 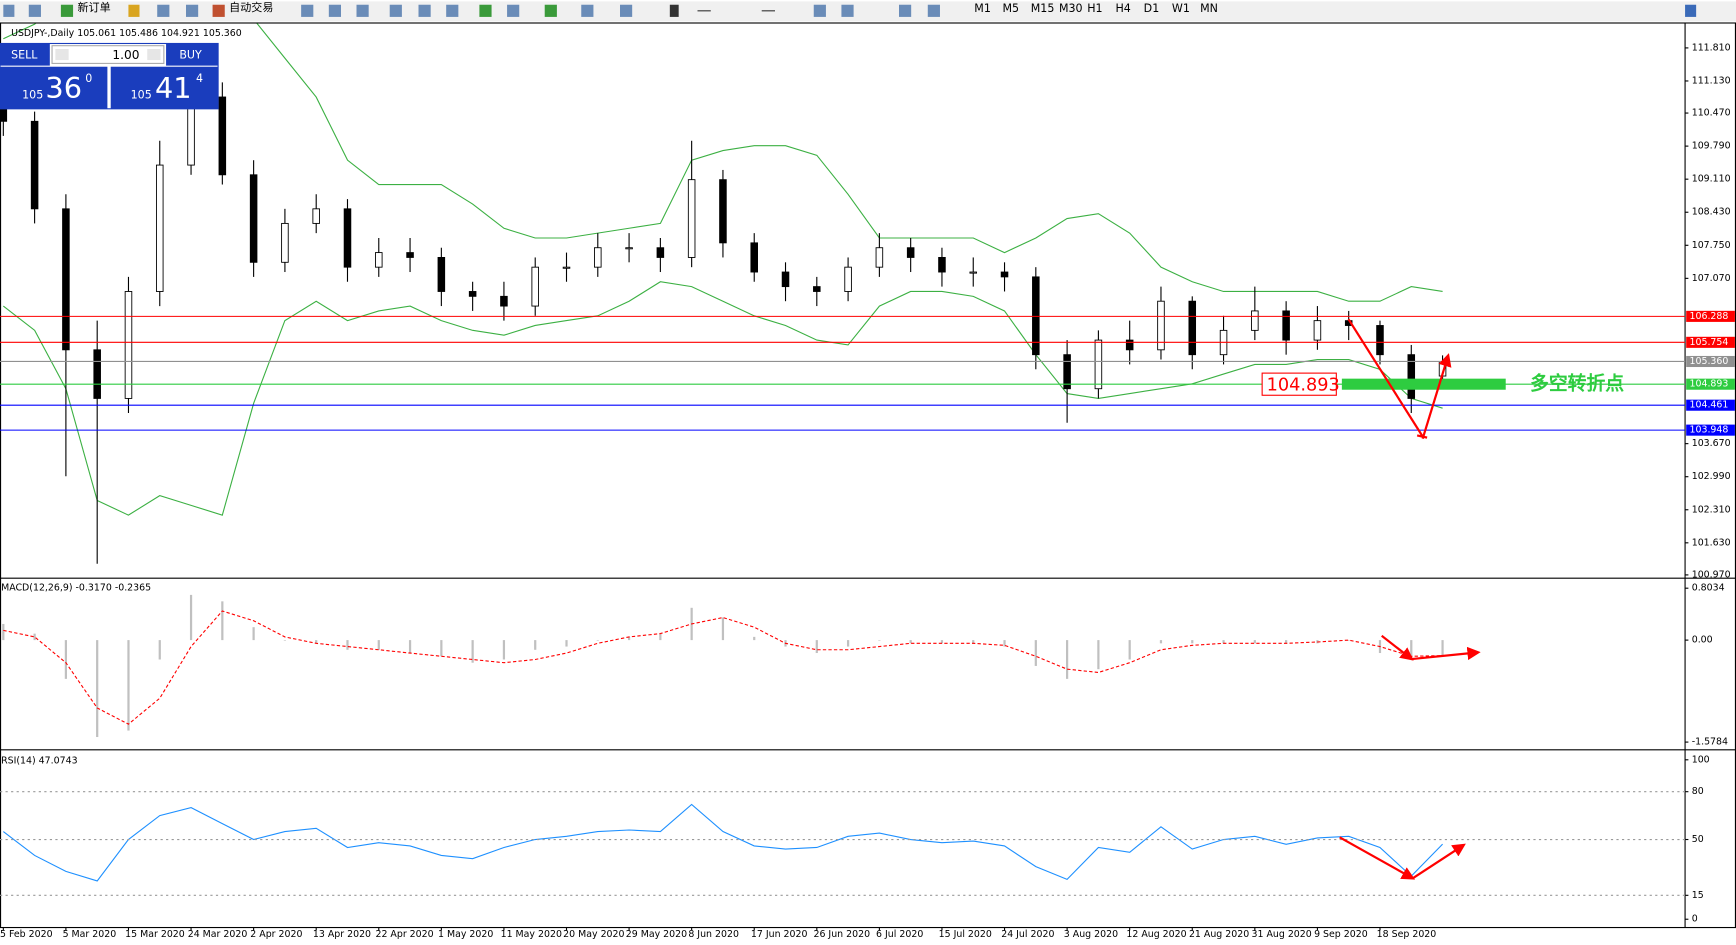 I want to click on level-callout: 104.893, so click(x=1303, y=385).